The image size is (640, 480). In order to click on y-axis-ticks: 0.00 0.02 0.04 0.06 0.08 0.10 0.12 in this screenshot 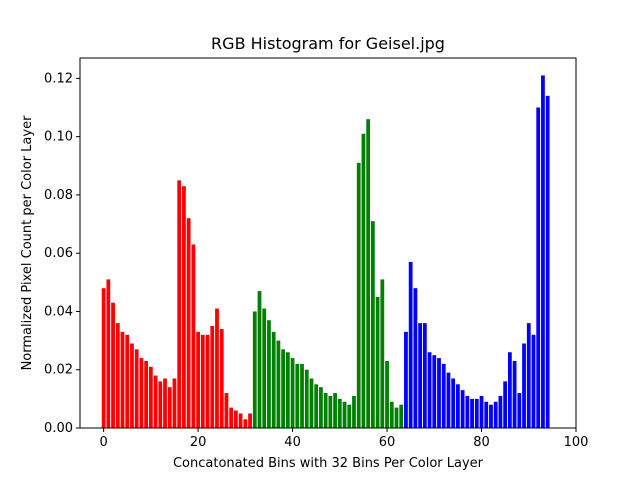, I will do `click(62, 253)`.